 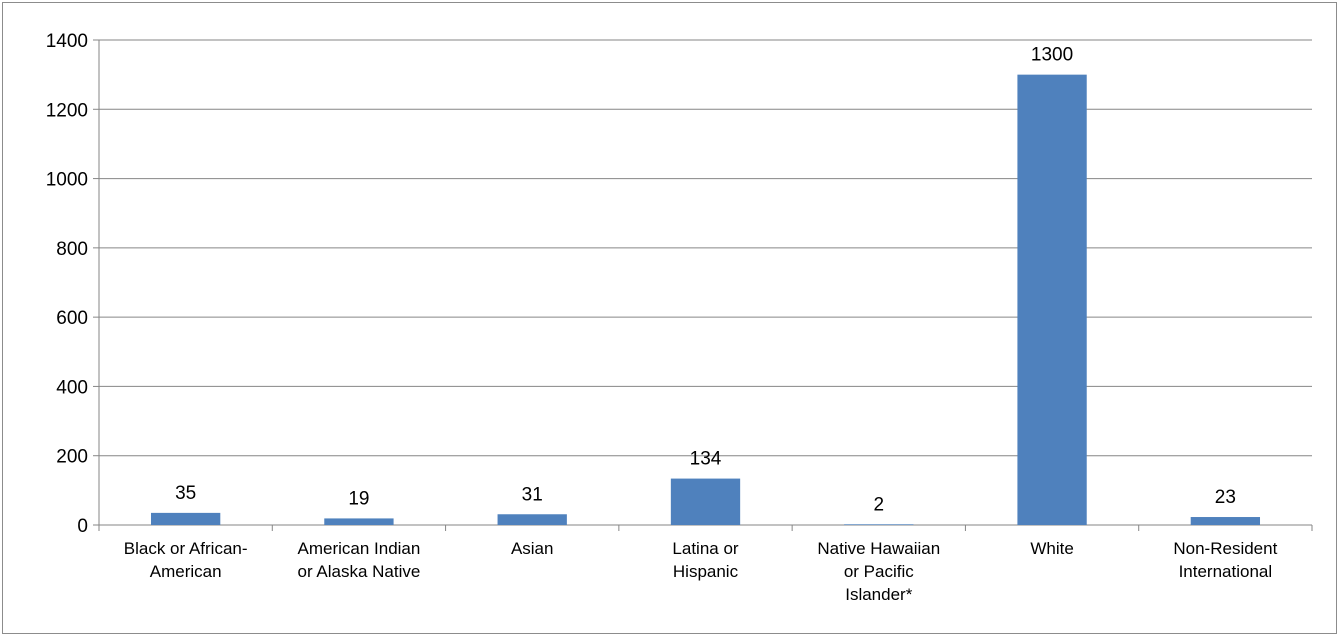 I want to click on data-label: 1300, so click(x=1052, y=55).